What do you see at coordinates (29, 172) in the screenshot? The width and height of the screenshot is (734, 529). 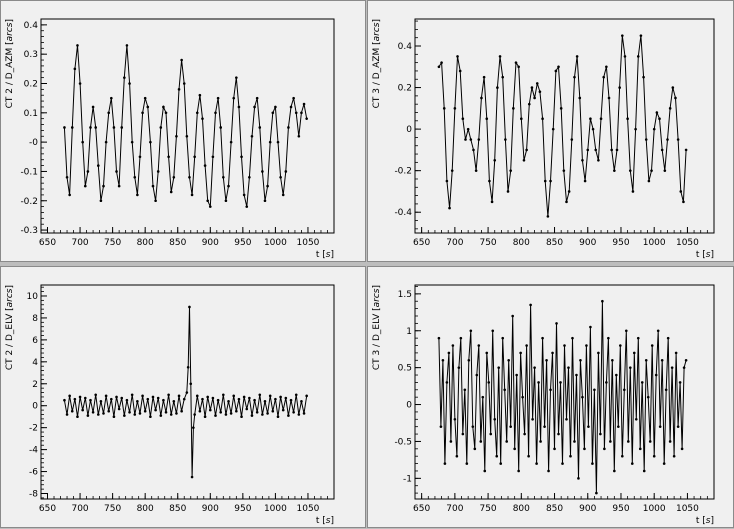 I see `y-tick-label: -0.1` at bounding box center [29, 172].